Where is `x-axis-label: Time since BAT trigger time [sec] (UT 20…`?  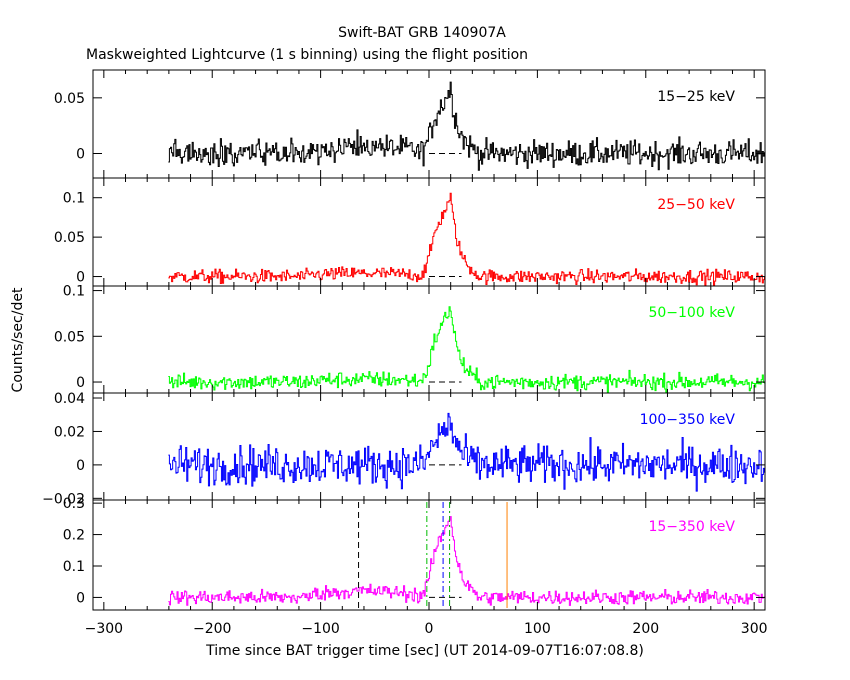
x-axis-label: Time since BAT trigger time [sec] (UT 20… is located at coordinates (424, 651).